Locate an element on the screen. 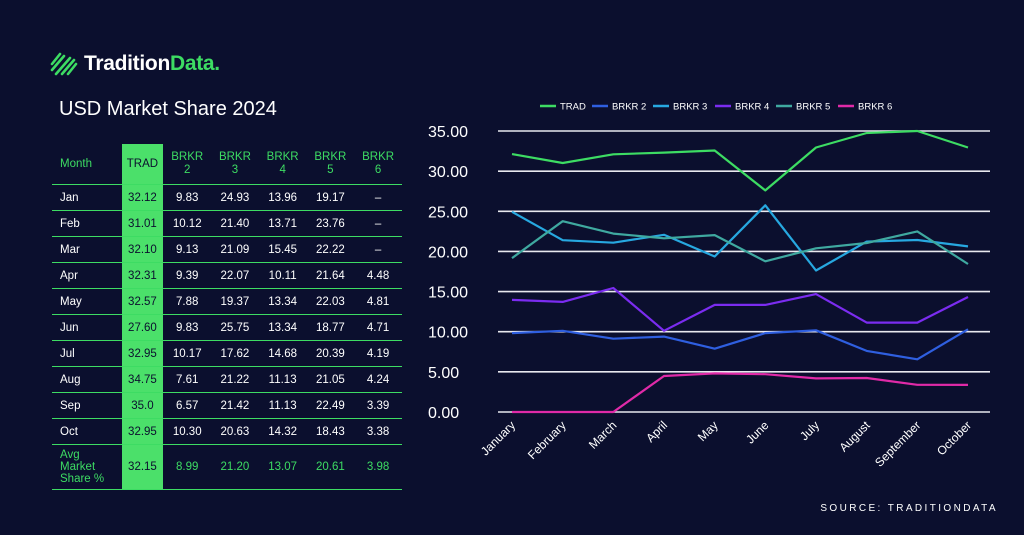  y-tick-label: 0.00 is located at coordinates (443, 413).